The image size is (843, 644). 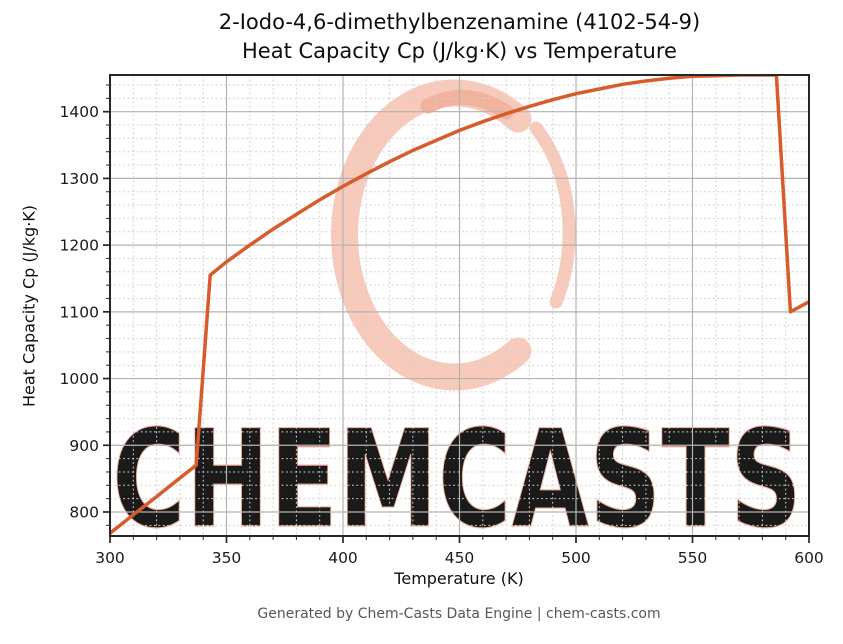 What do you see at coordinates (84, 512) in the screenshot?
I see `y-tick-label: 800` at bounding box center [84, 512].